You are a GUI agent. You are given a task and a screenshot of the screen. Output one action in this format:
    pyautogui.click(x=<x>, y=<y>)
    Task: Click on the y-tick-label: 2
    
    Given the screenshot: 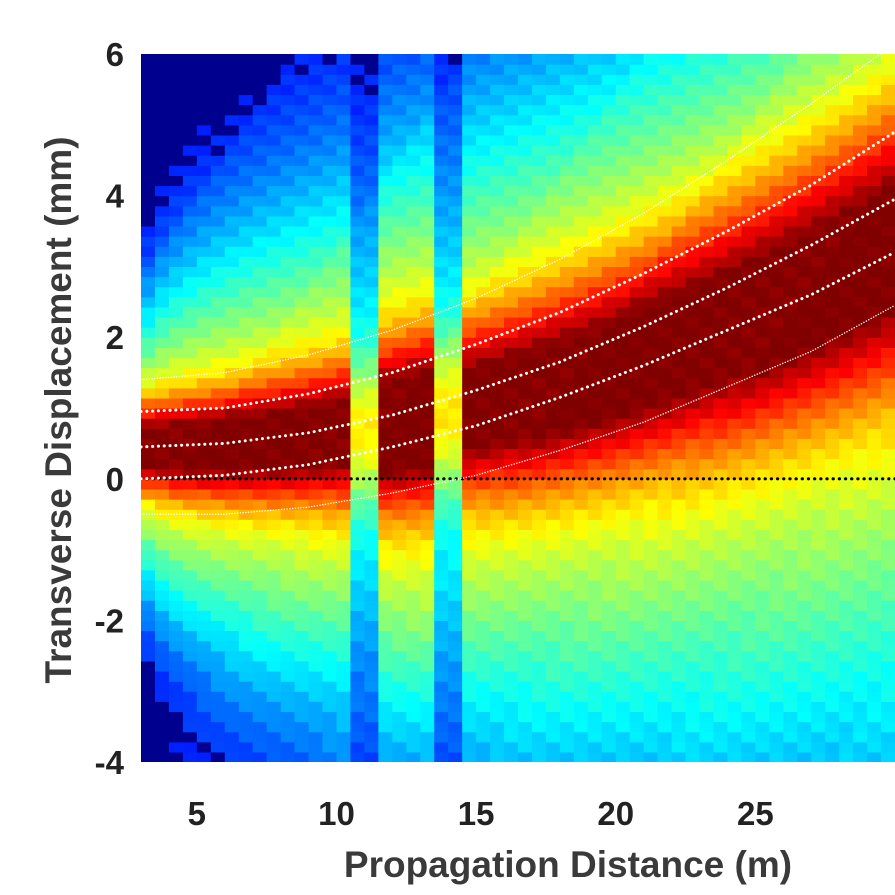 What is the action you would take?
    pyautogui.click(x=115, y=337)
    